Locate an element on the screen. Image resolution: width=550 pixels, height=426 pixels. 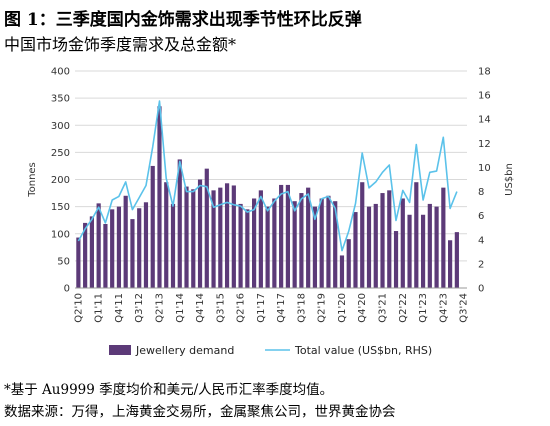
right-tick-label: 0 is located at coordinates (481, 289).